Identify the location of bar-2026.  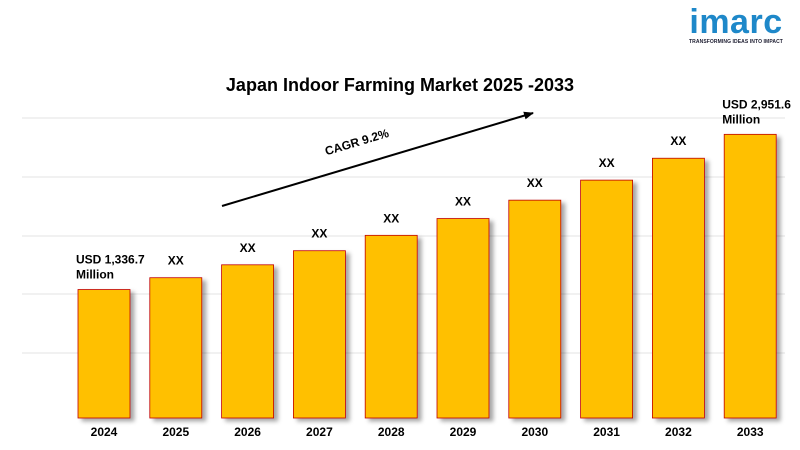
(248, 341).